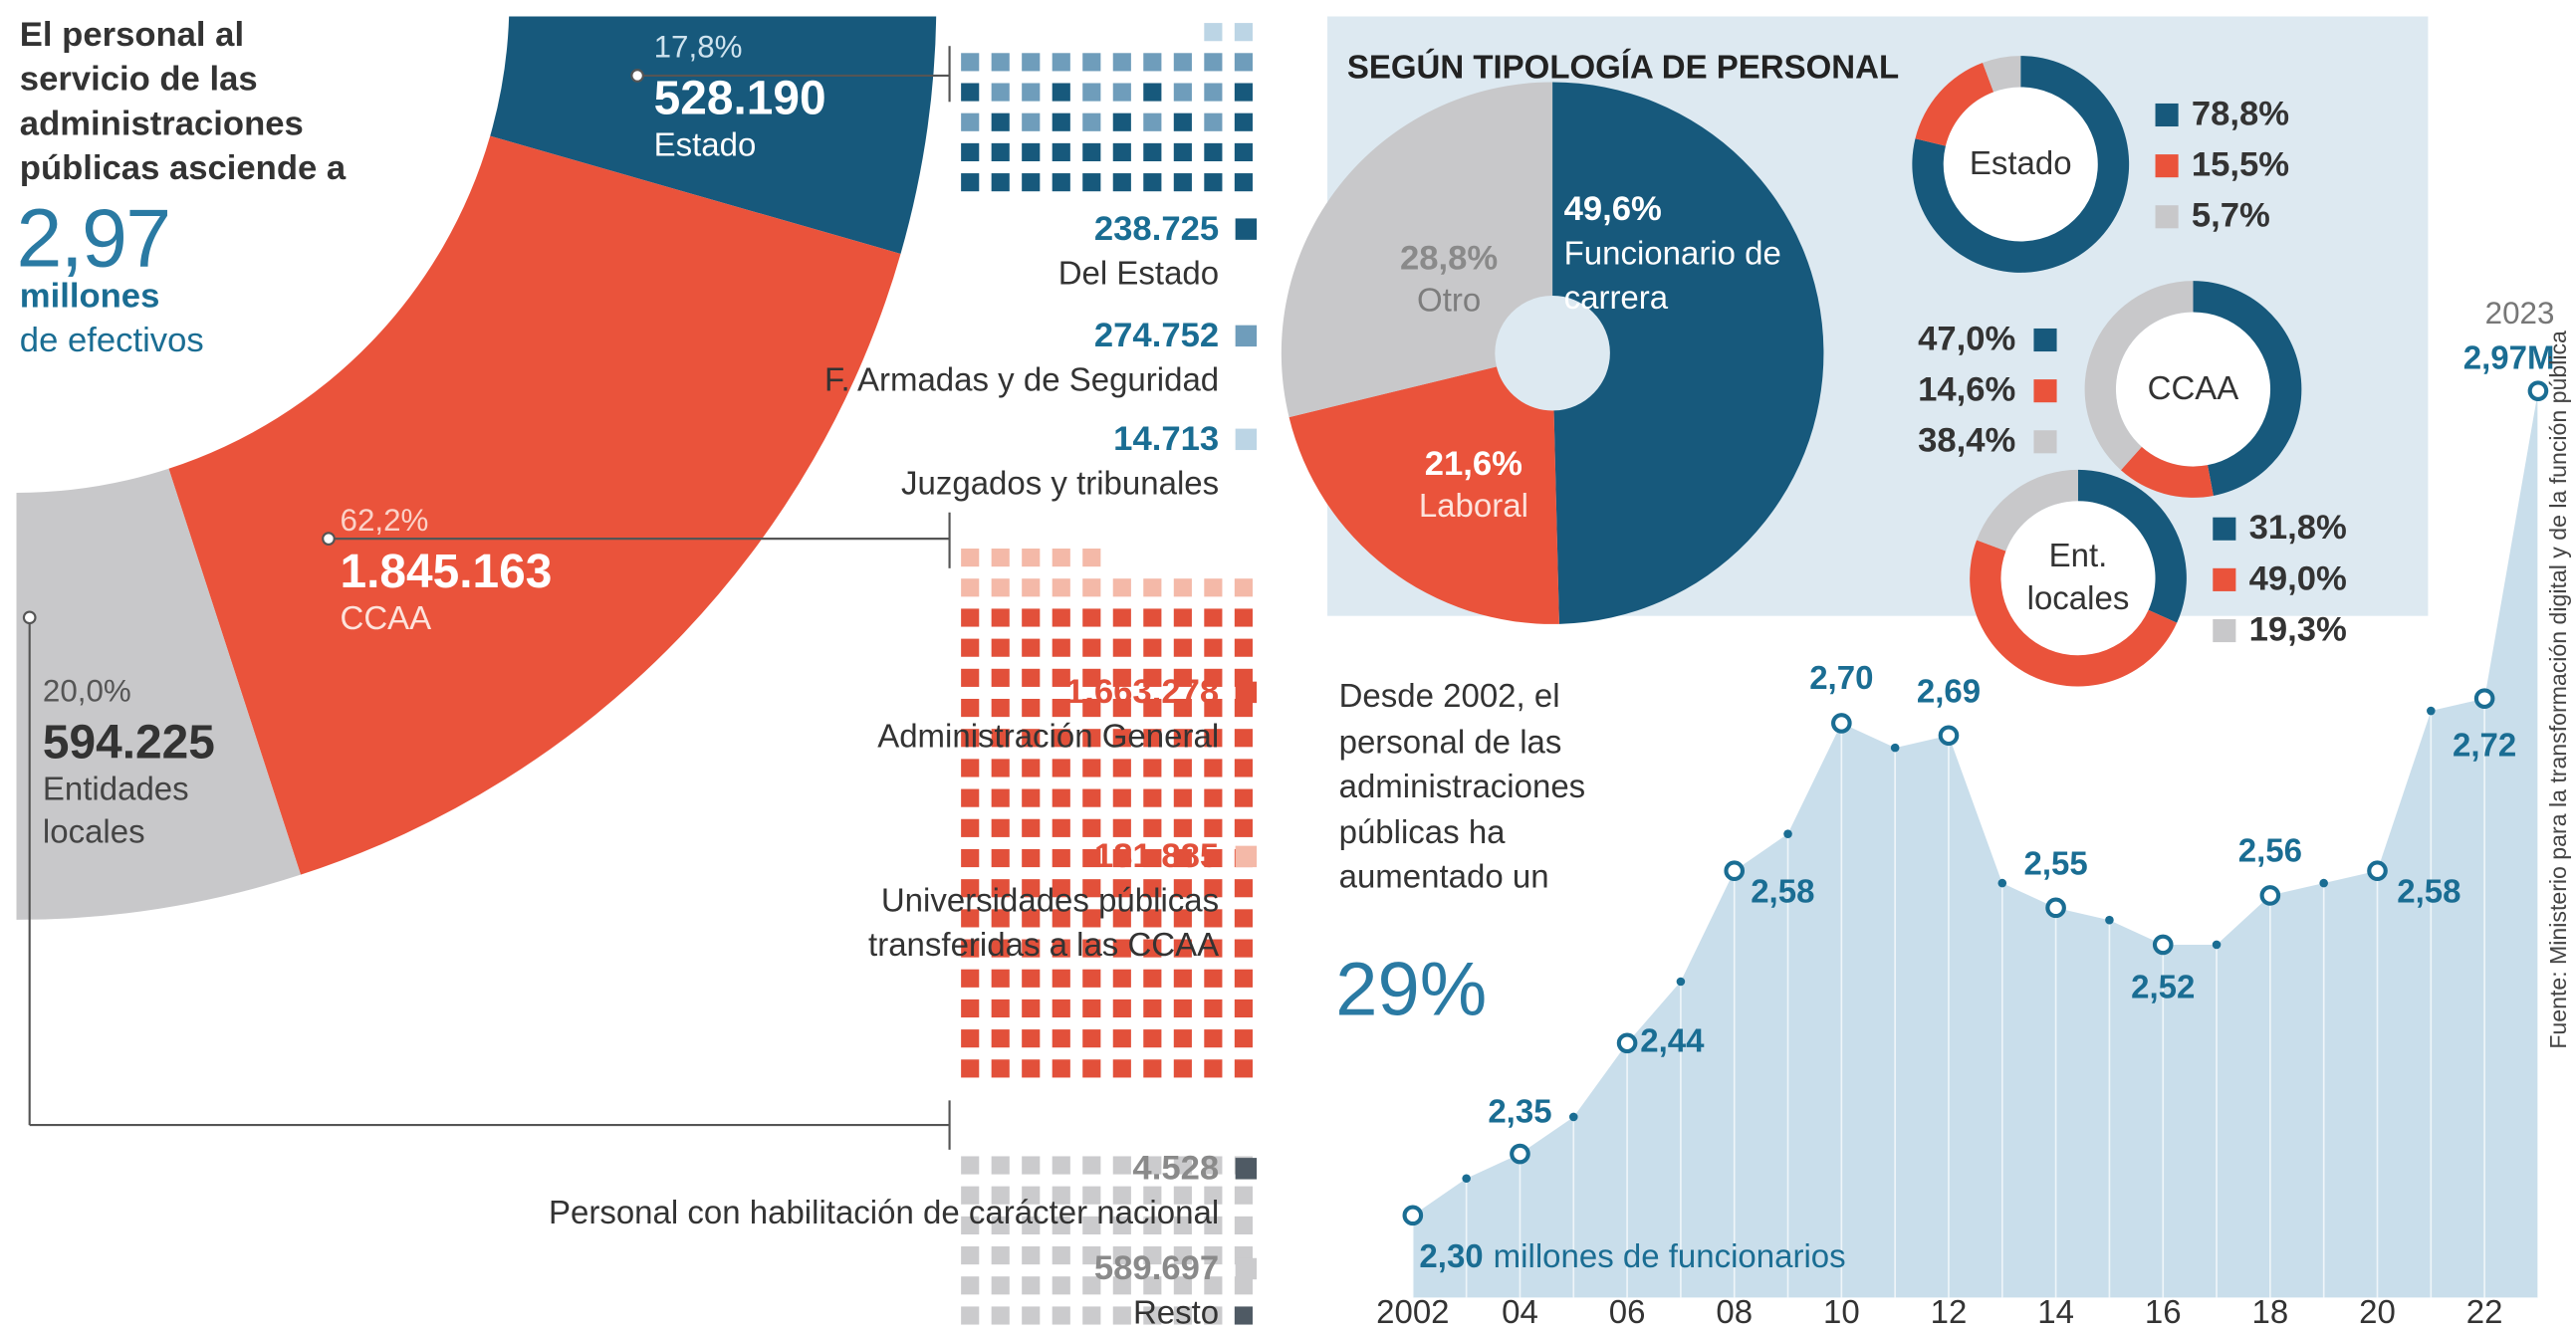 The width and height of the screenshot is (2576, 1332). I want to click on x-tick-label: 10, so click(1841, 1313).